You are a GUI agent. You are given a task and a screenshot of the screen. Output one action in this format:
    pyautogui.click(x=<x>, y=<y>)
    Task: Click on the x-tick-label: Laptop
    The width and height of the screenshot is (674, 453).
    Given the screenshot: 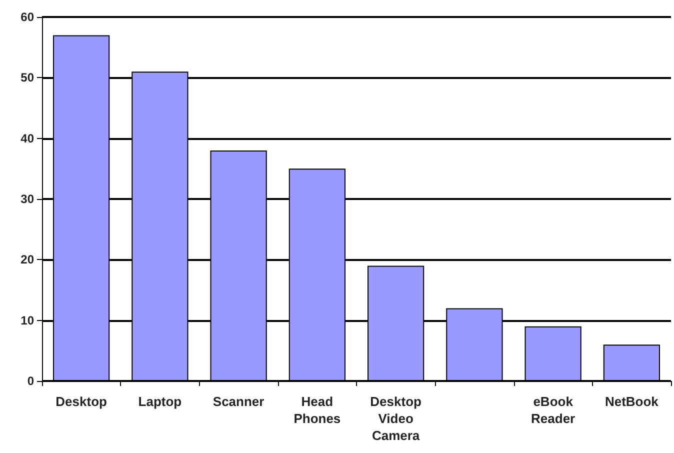 What is the action you would take?
    pyautogui.click(x=160, y=401)
    